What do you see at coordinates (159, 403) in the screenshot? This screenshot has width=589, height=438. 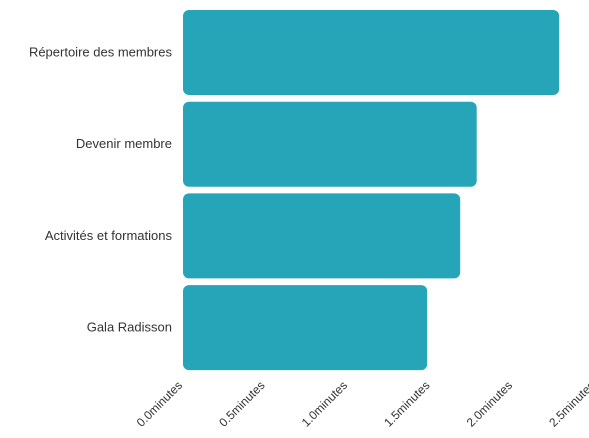 I see `x-tick-label: 0.0minutes` at bounding box center [159, 403].